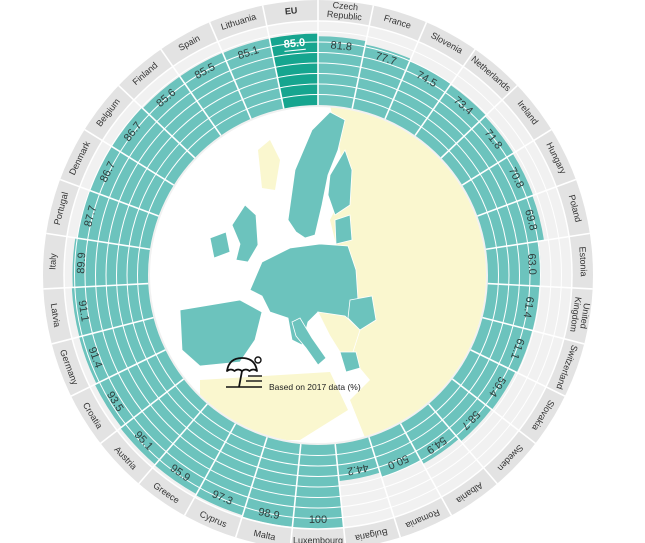 The width and height of the screenshot is (645, 543). Describe the element at coordinates (513, 264) in the screenshot. I see `bar-estonia` at that location.